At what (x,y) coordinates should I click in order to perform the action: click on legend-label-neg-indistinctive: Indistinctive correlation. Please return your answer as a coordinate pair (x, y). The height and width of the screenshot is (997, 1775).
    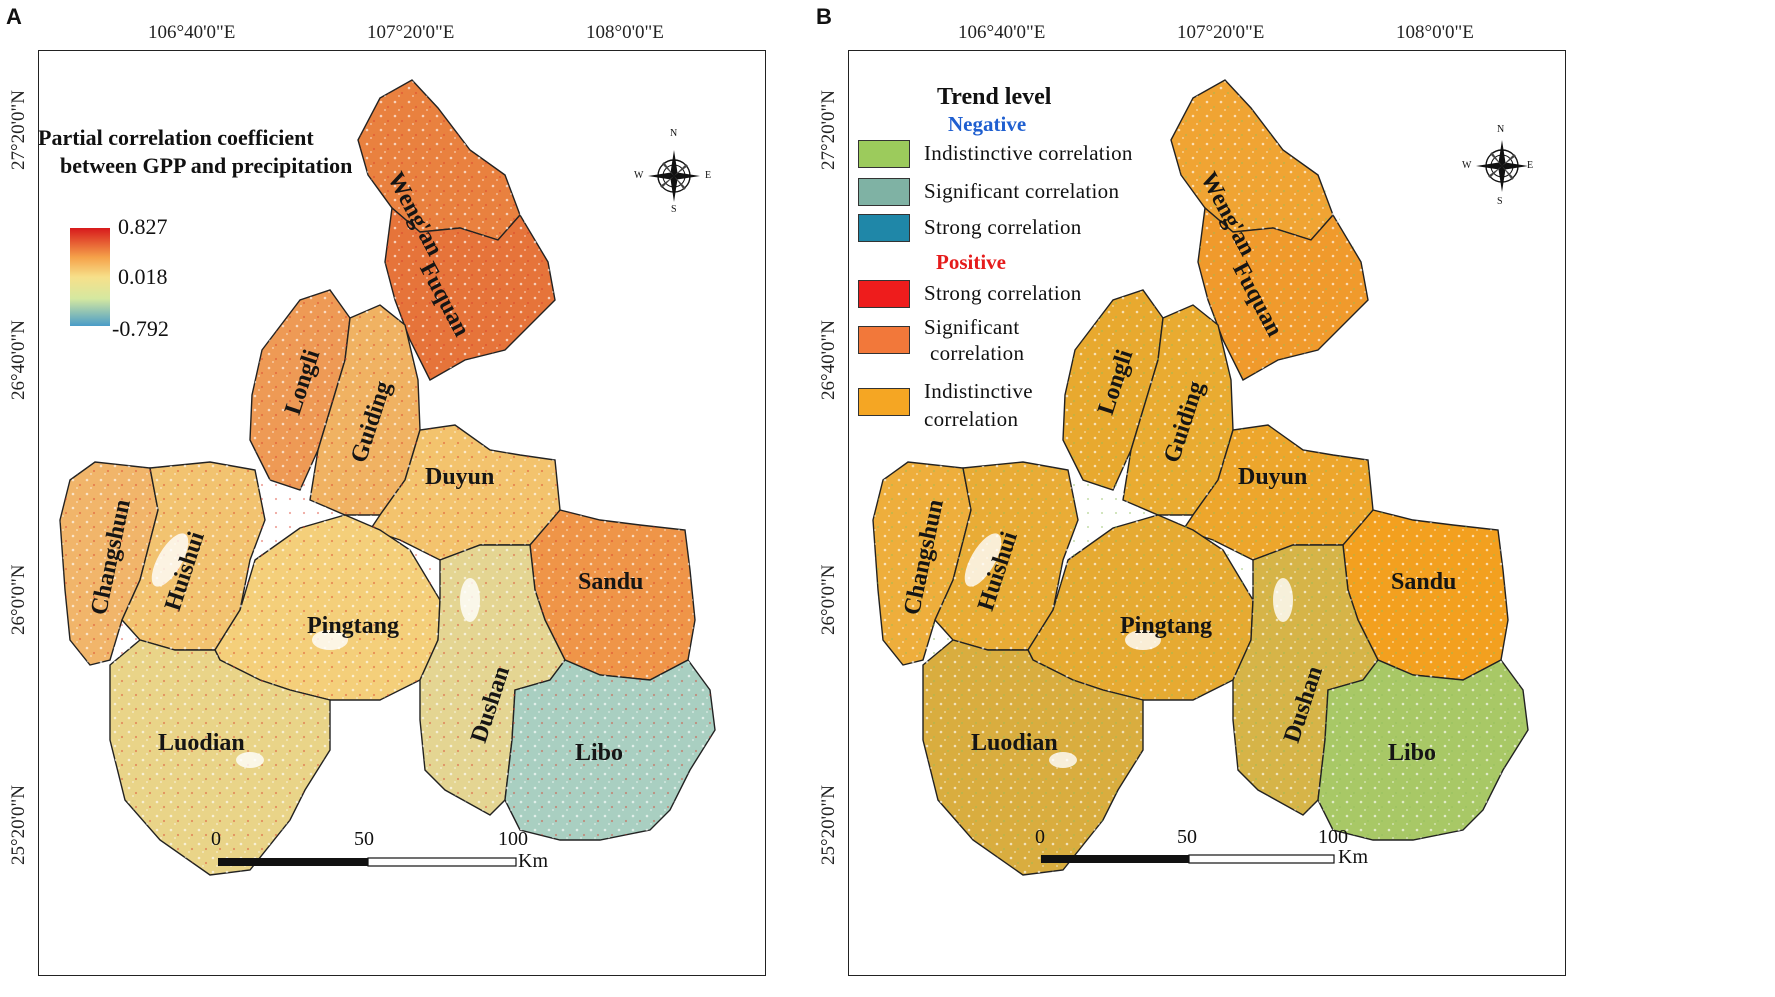
    Looking at the image, I should click on (1028, 153).